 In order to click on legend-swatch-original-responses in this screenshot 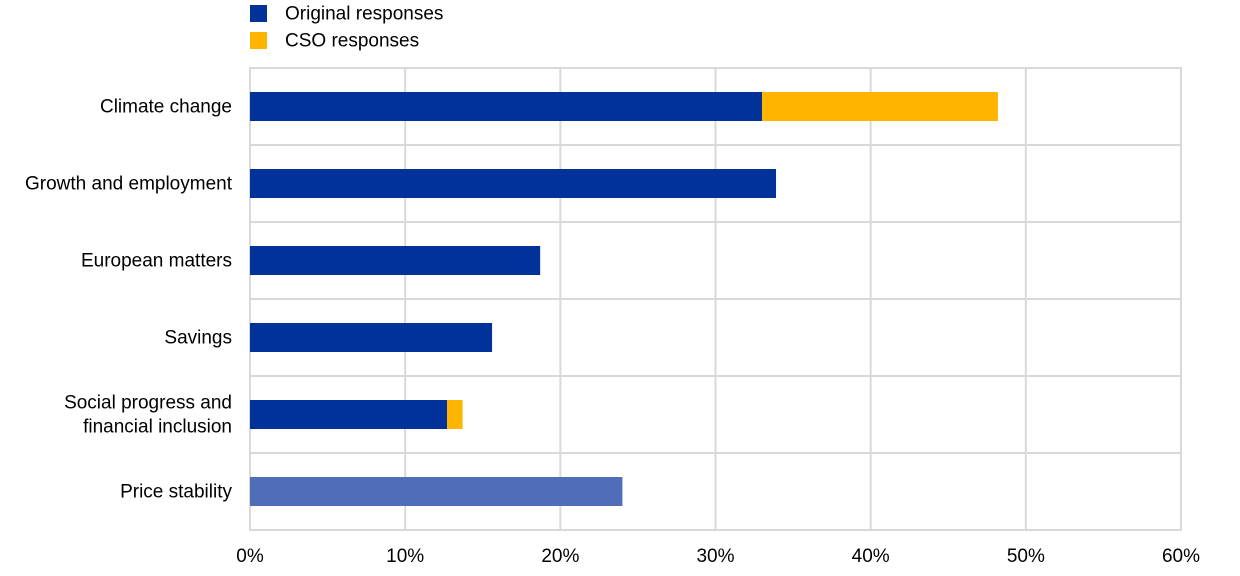, I will do `click(258, 13)`.